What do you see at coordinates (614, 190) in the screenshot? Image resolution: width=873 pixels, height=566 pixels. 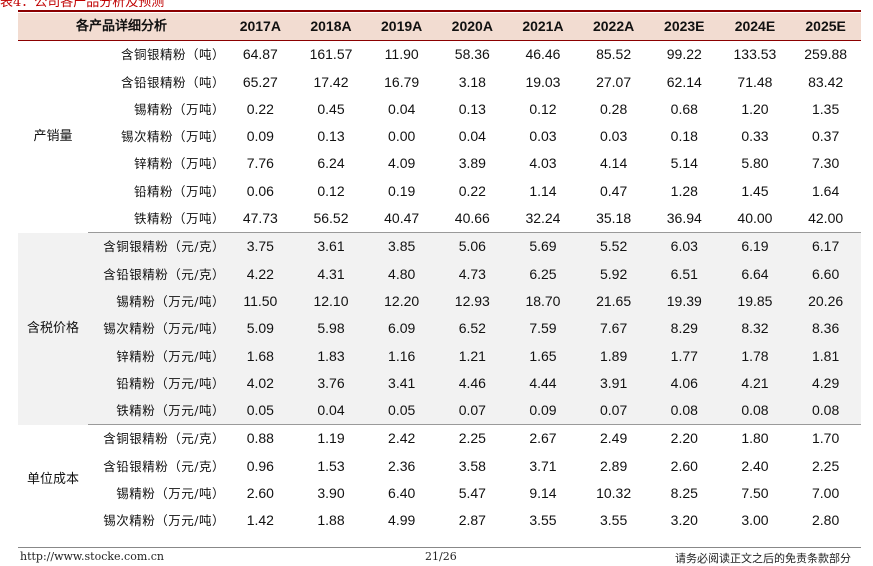 I see `value-cell: 0.47` at bounding box center [614, 190].